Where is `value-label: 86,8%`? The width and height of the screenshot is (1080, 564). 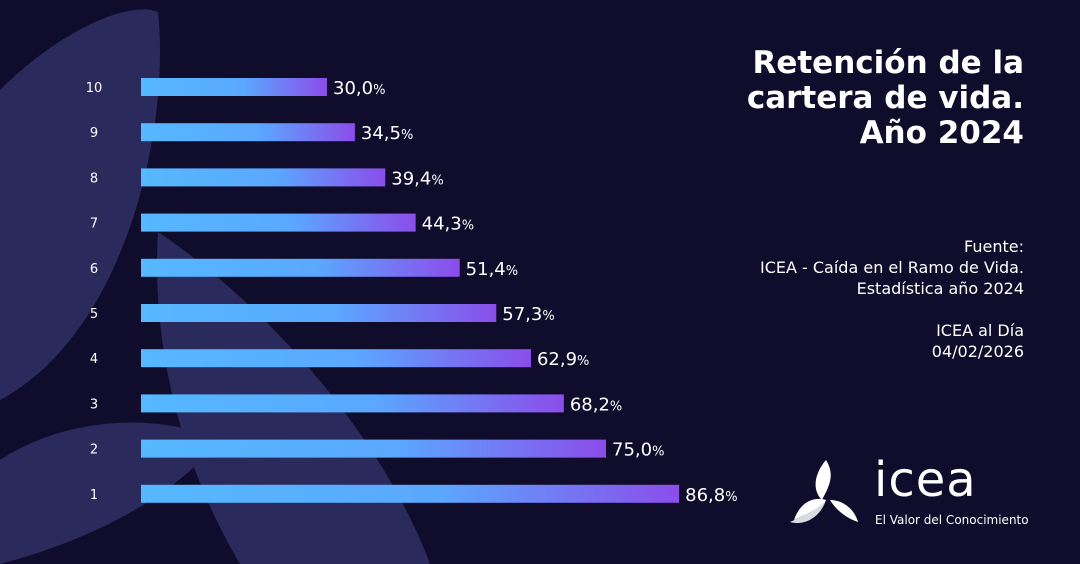 value-label: 86,8% is located at coordinates (711, 495).